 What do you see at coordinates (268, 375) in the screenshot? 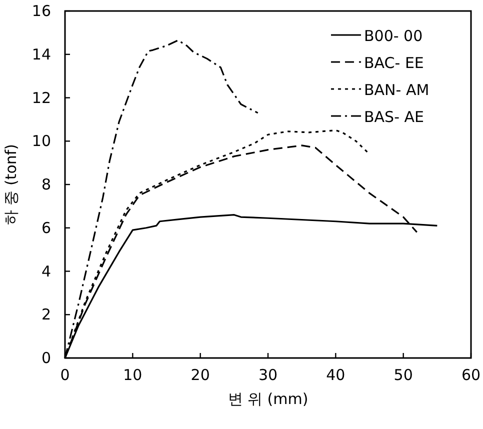
I see `x-tick-label: 30` at bounding box center [268, 375].